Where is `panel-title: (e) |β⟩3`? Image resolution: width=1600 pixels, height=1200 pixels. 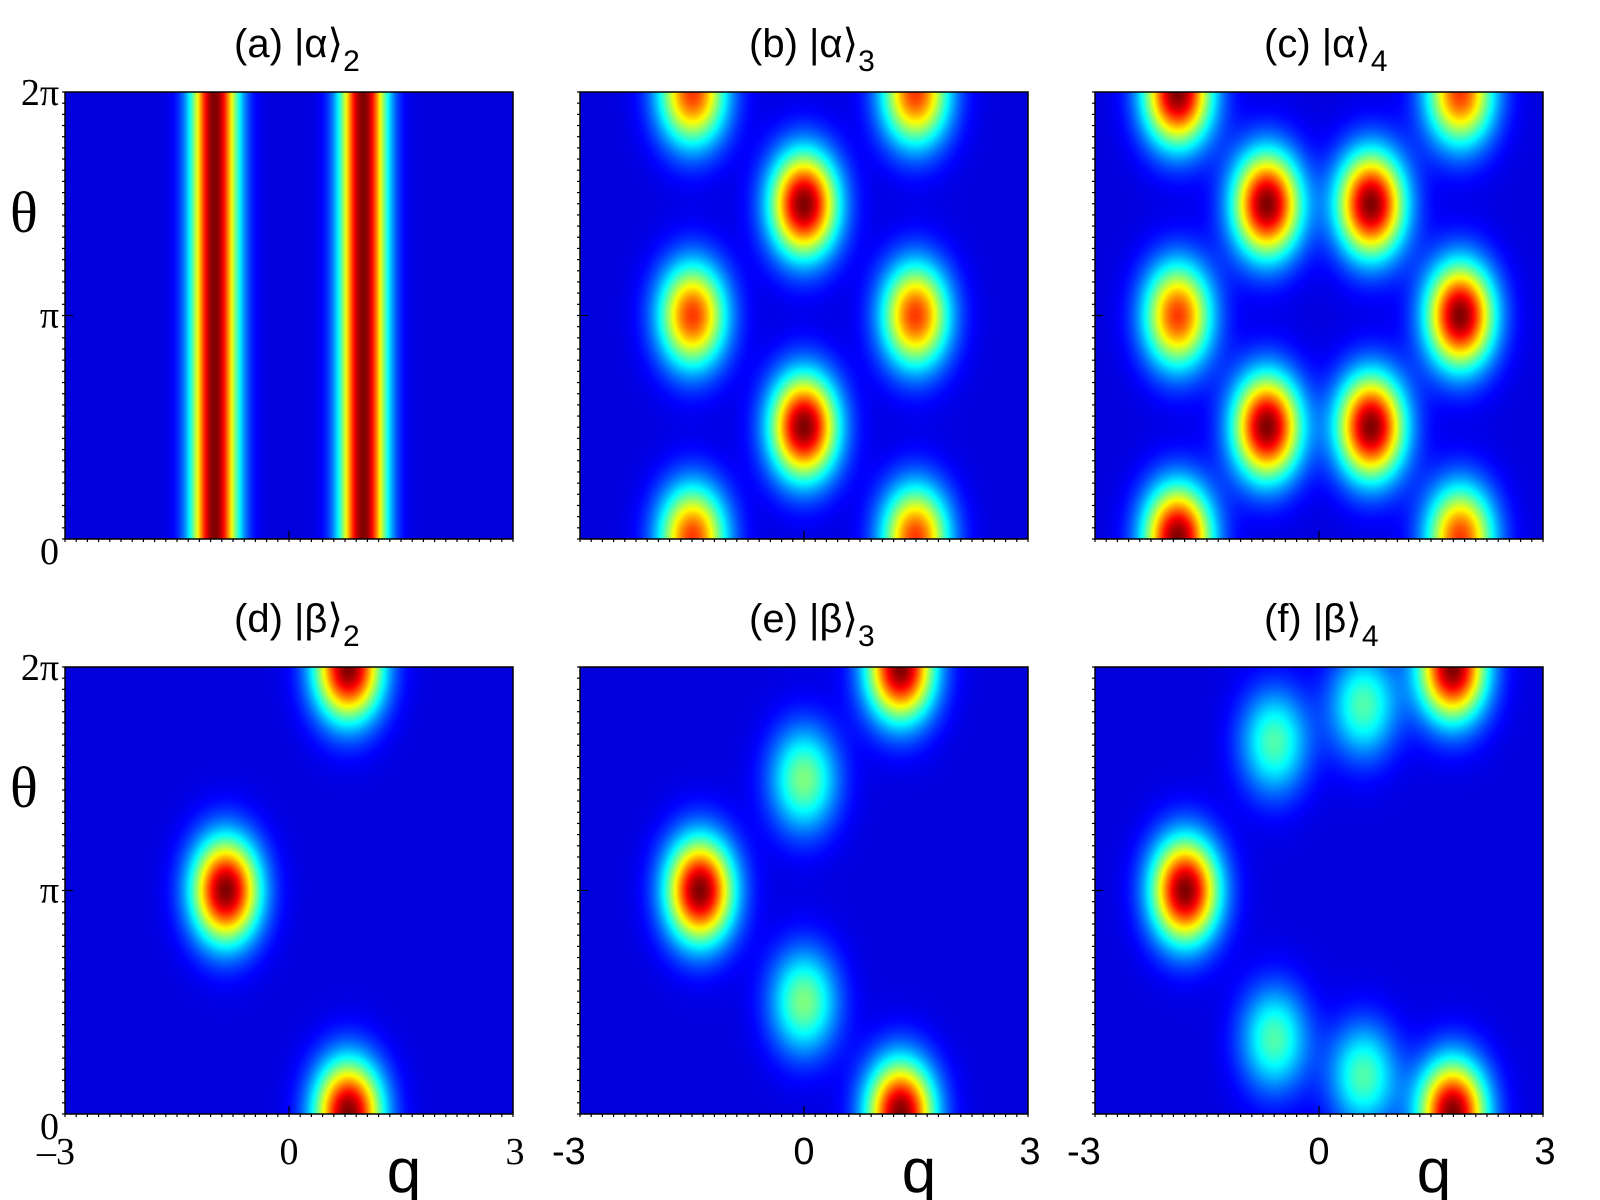 panel-title: (e) |β⟩3 is located at coordinates (812, 625).